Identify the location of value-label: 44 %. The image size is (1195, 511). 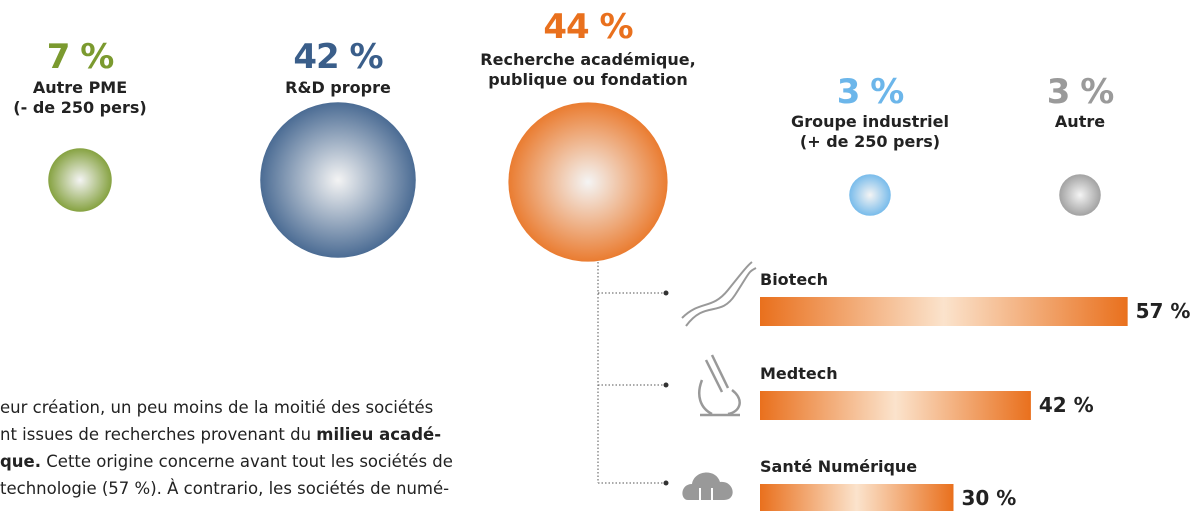
(588, 27).